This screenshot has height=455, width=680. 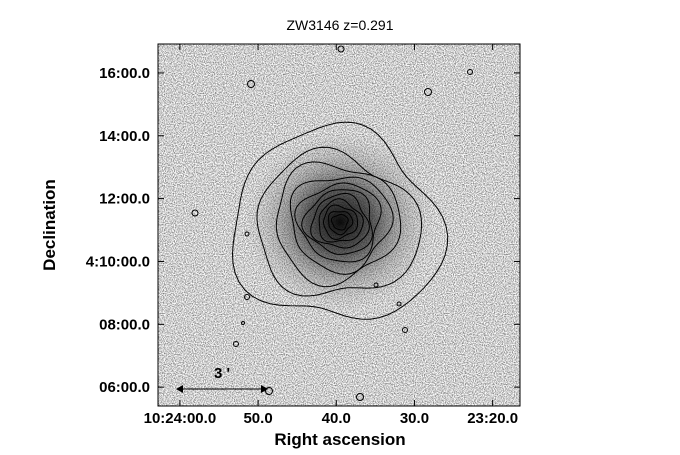 I want to click on x-tick-label: 50.0, so click(x=257, y=418).